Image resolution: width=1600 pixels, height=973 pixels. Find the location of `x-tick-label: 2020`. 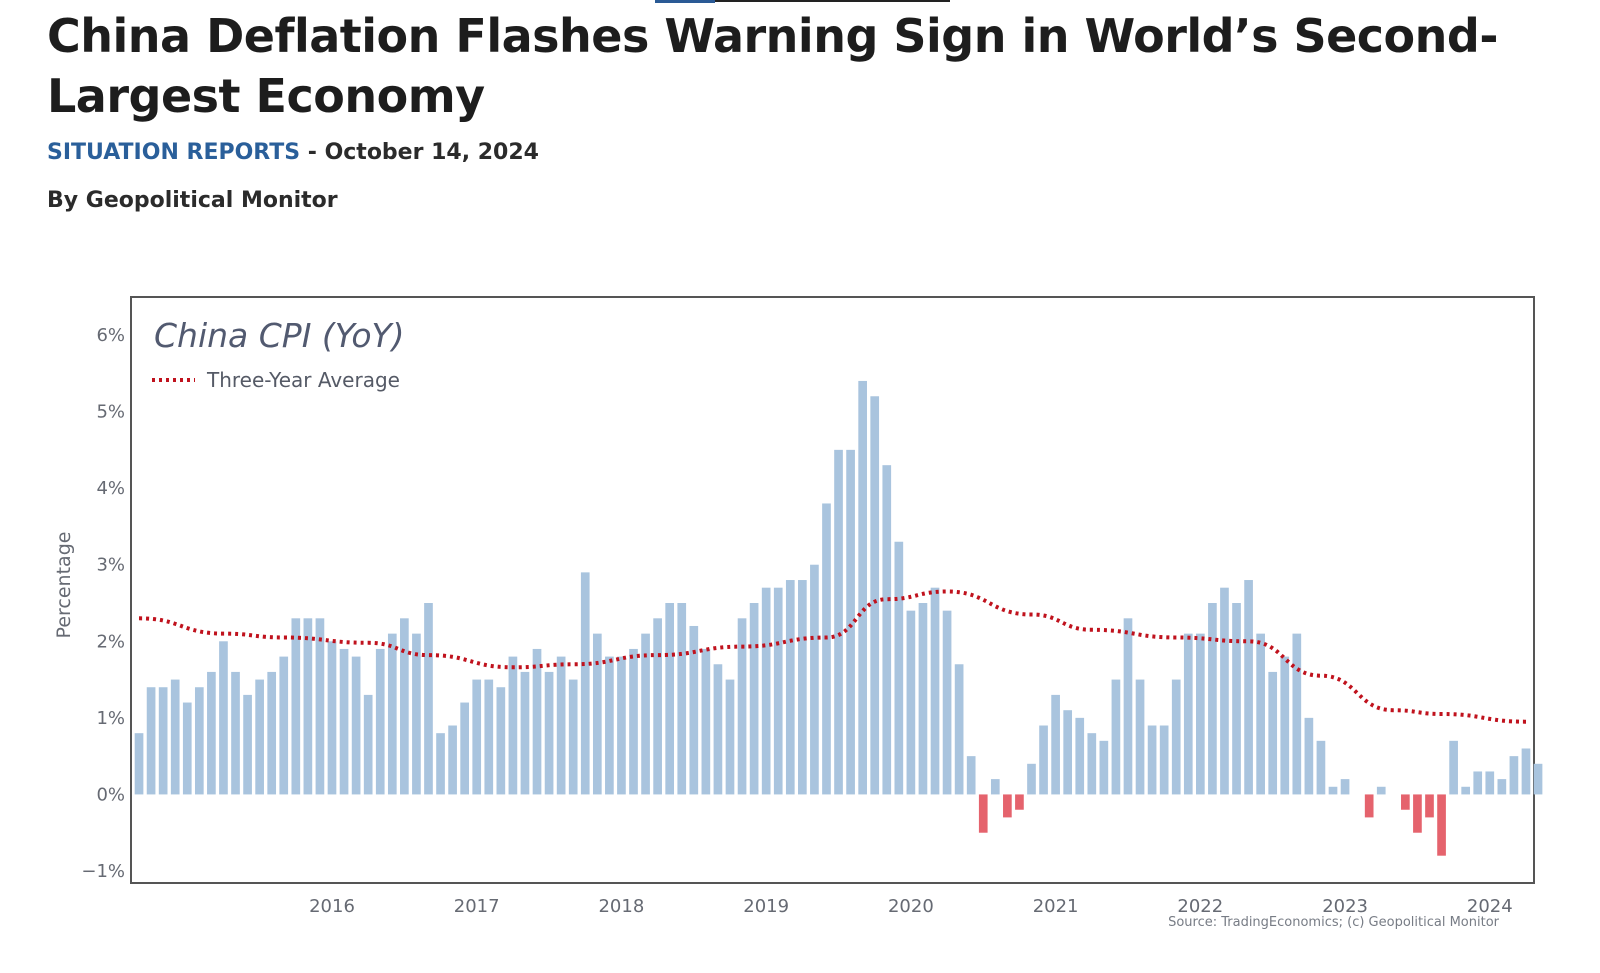

x-tick-label: 2020 is located at coordinates (911, 906).